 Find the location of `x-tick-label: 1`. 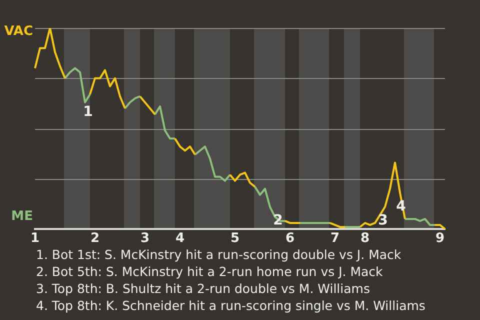

x-tick-label: 1 is located at coordinates (35, 238).